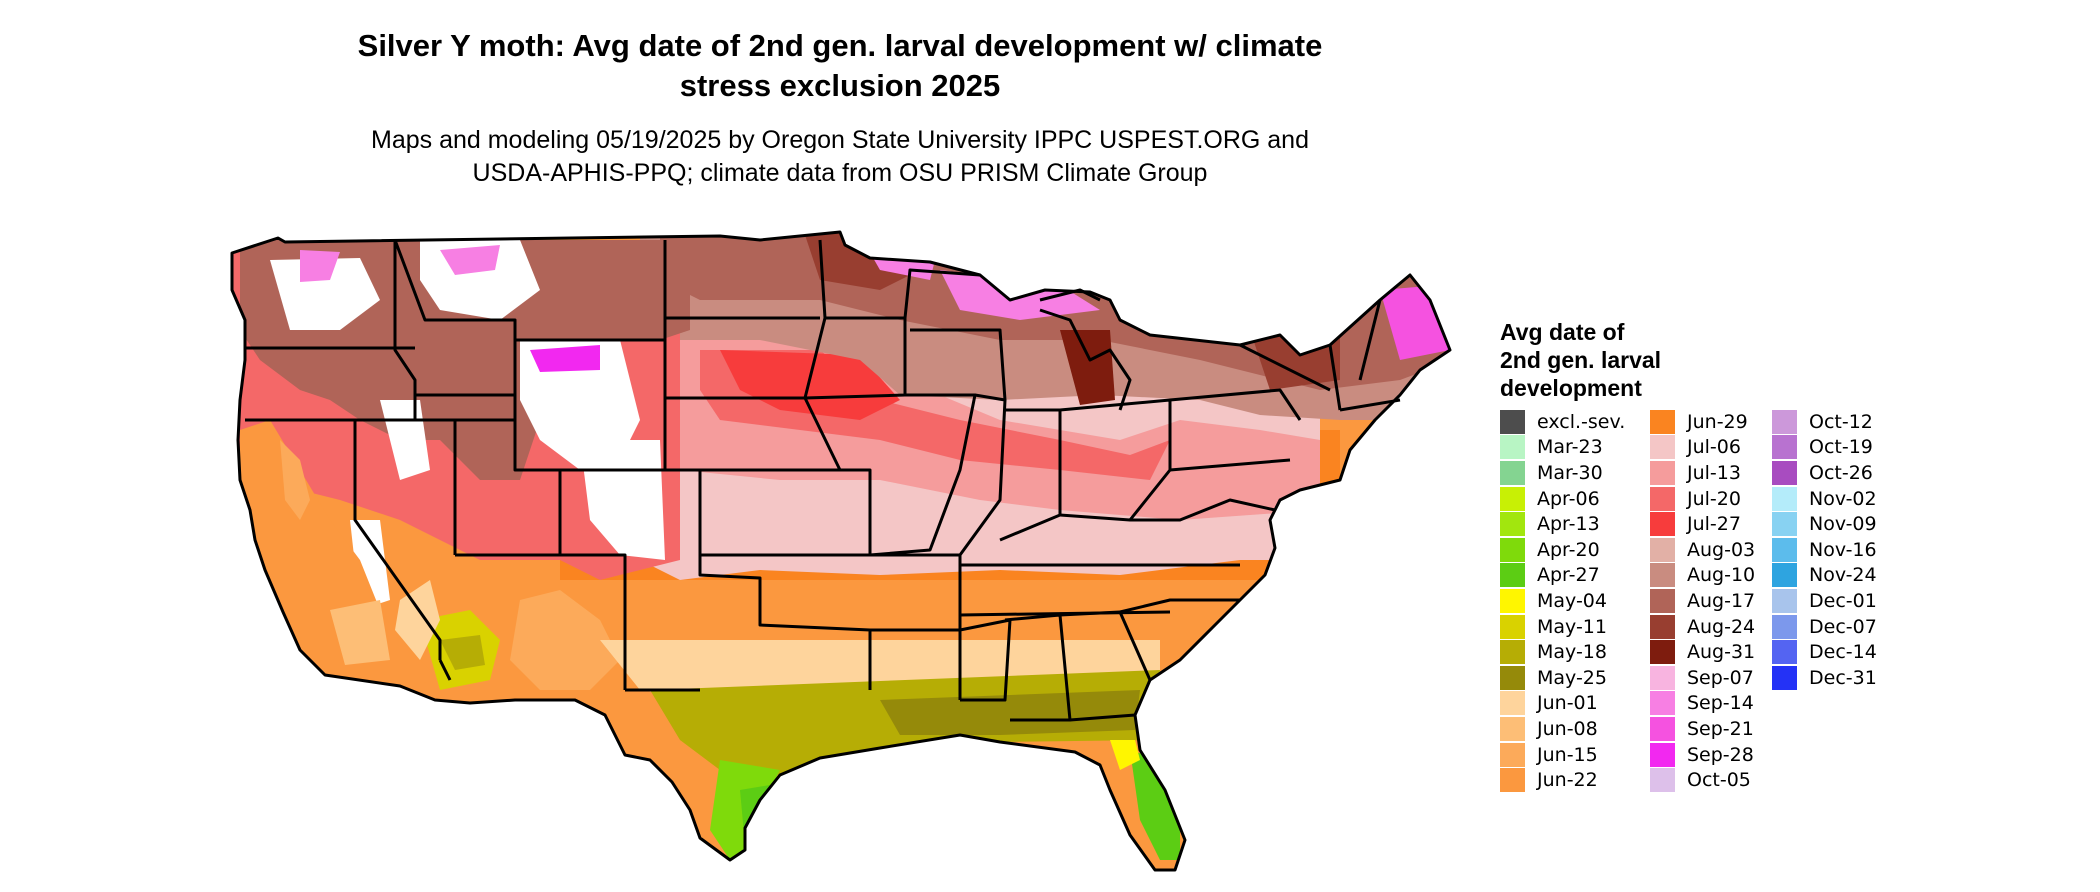 The height and width of the screenshot is (892, 2100). I want to click on border-vt-nh, so click(1335, 377).